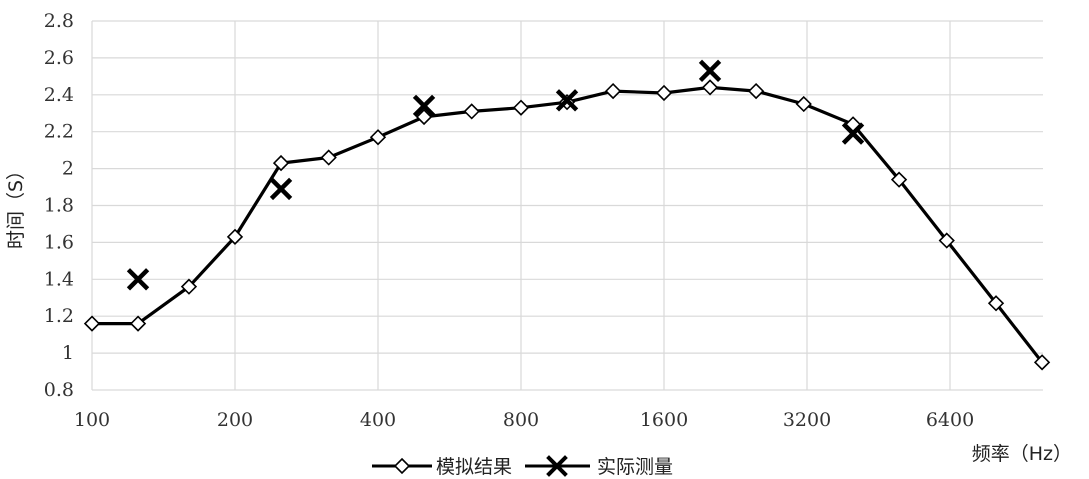 The height and width of the screenshot is (479, 1089). I want to click on legend-label-simulated: 模拟结果, so click(474, 467).